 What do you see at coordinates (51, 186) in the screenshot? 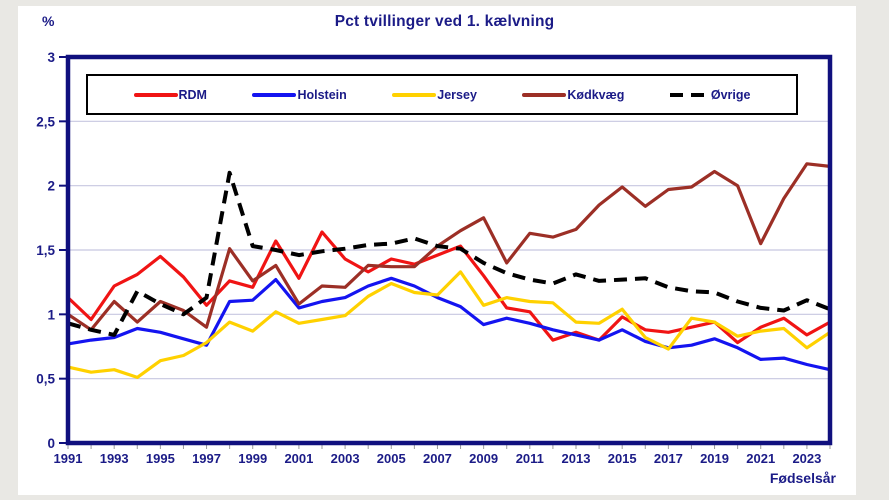
I see `y-tick-label: 2` at bounding box center [51, 186].